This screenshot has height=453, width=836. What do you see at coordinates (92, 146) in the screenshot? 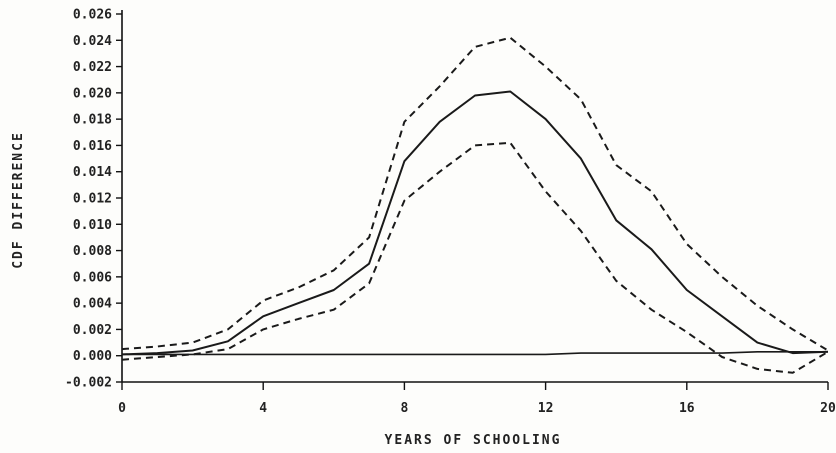
I see `y-tick-label: 0.016` at bounding box center [92, 146].